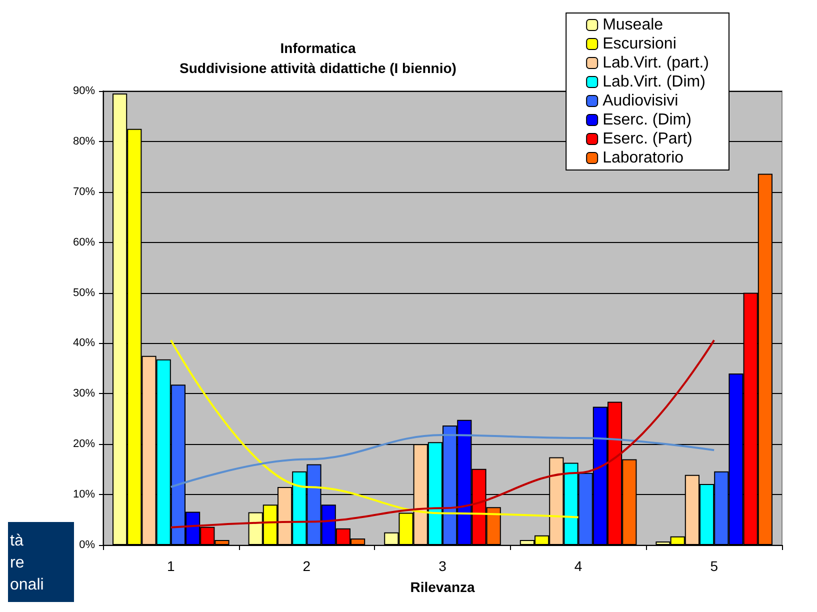  What do you see at coordinates (84, 292) in the screenshot?
I see `y-tick-label: 50%` at bounding box center [84, 292].